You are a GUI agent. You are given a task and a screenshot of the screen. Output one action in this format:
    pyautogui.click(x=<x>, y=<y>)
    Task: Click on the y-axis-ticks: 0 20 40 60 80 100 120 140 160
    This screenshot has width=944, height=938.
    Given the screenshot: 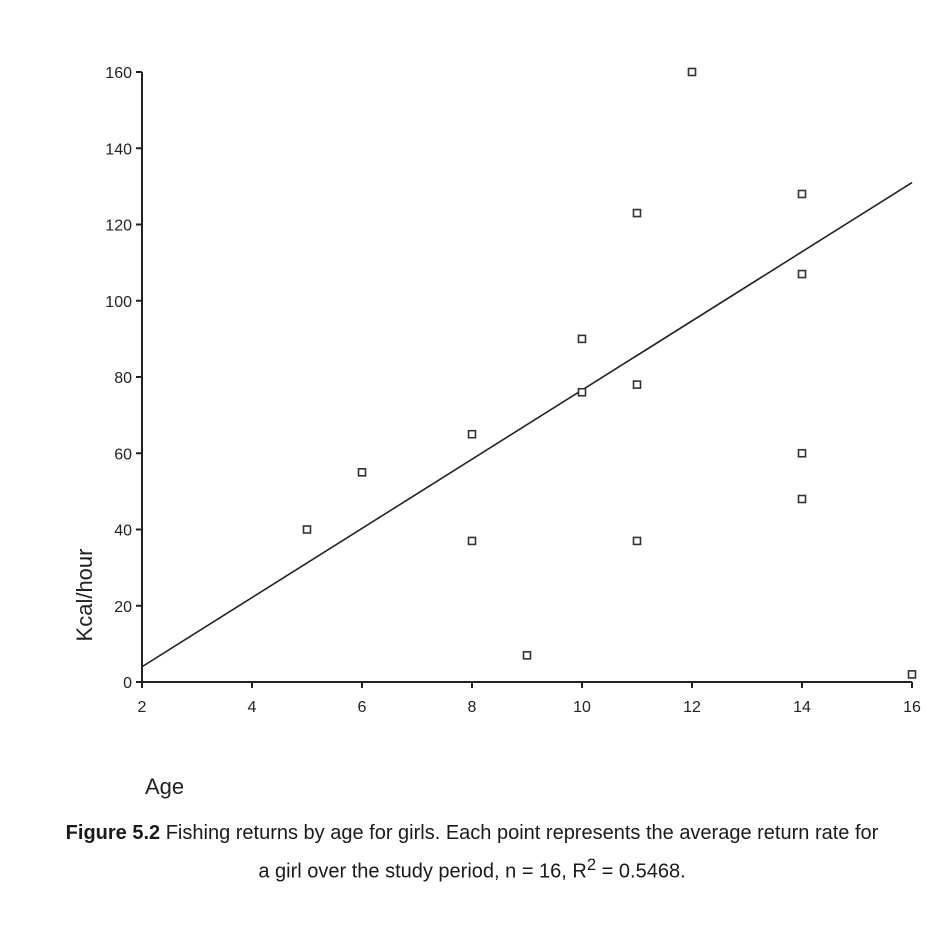 What is the action you would take?
    pyautogui.click(x=123, y=378)
    